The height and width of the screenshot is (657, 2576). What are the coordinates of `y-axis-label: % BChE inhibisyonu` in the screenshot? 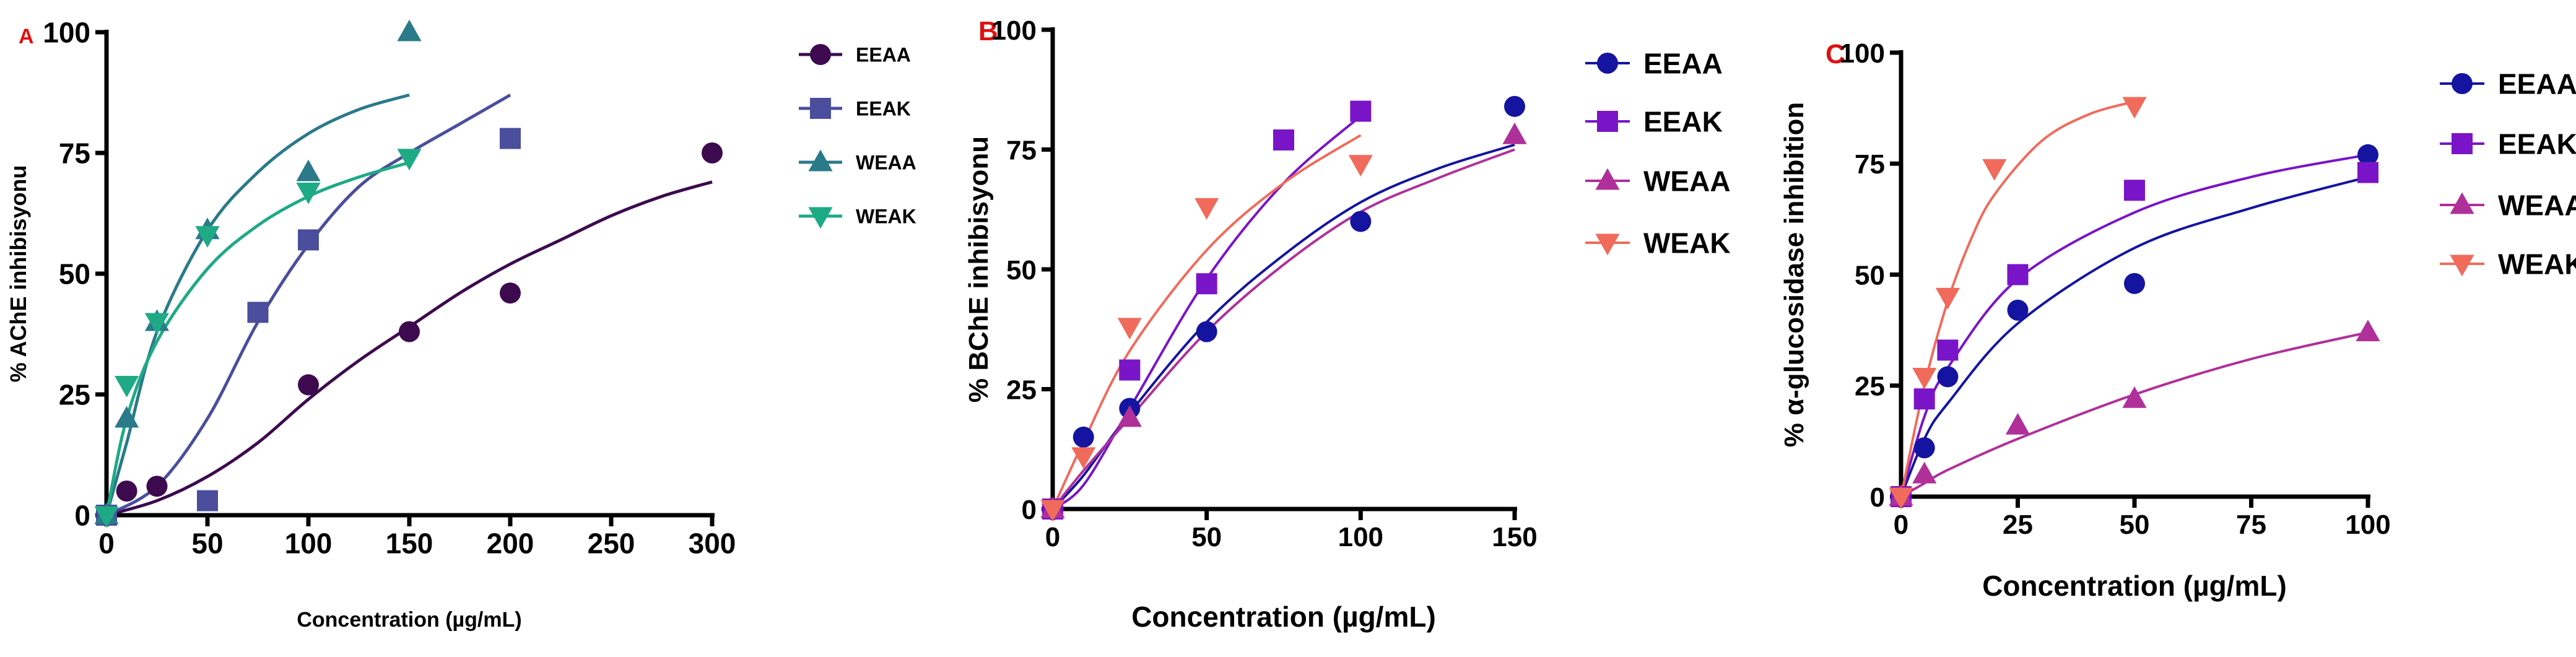 It's located at (979, 269).